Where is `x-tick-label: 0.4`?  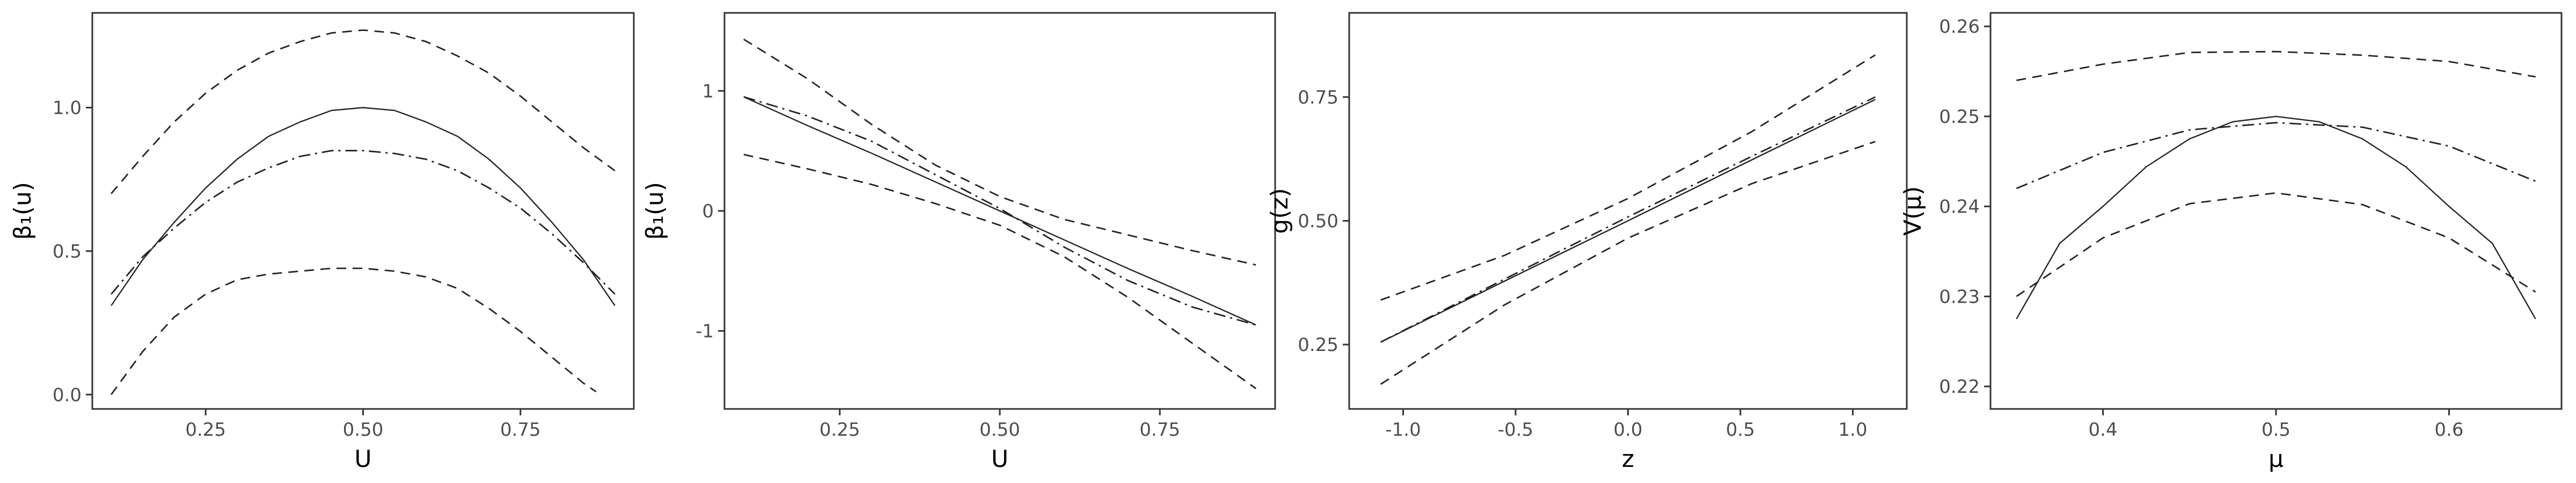
x-tick-label: 0.4 is located at coordinates (2103, 430).